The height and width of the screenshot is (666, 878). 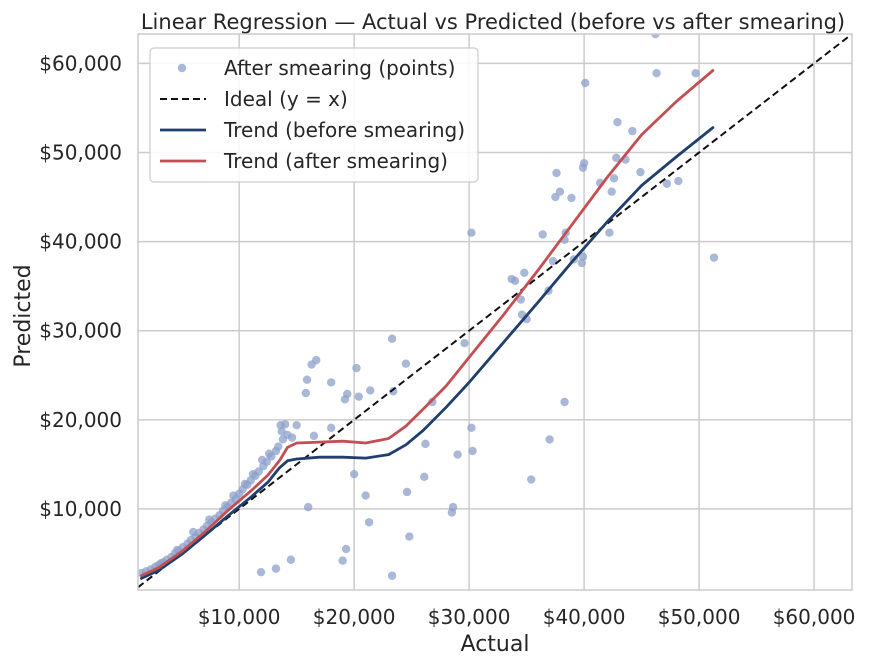 What do you see at coordinates (469, 617) in the screenshot?
I see `x-tick-label: $30,000` at bounding box center [469, 617].